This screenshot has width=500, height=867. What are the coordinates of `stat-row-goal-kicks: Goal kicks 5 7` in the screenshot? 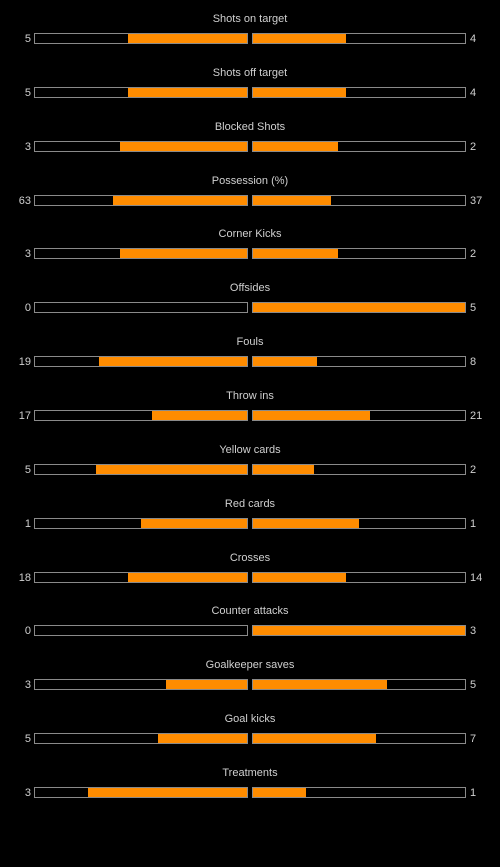 It's located at (250, 732).